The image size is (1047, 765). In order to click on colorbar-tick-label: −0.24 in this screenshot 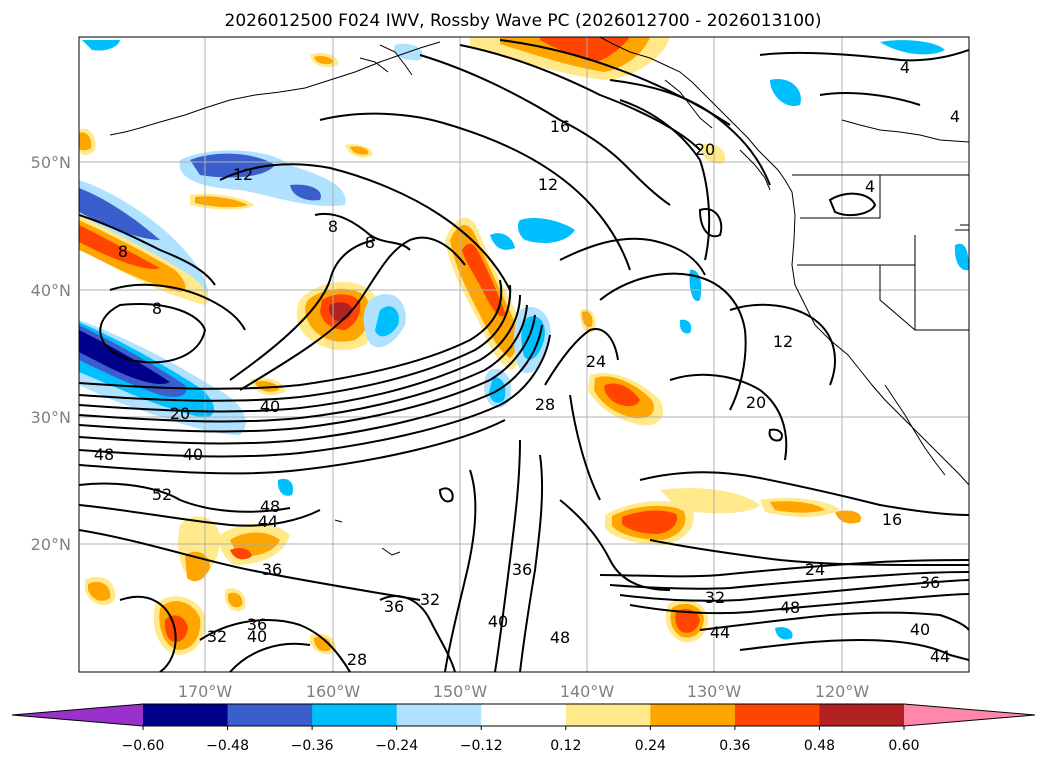, I will do `click(396, 746)`.